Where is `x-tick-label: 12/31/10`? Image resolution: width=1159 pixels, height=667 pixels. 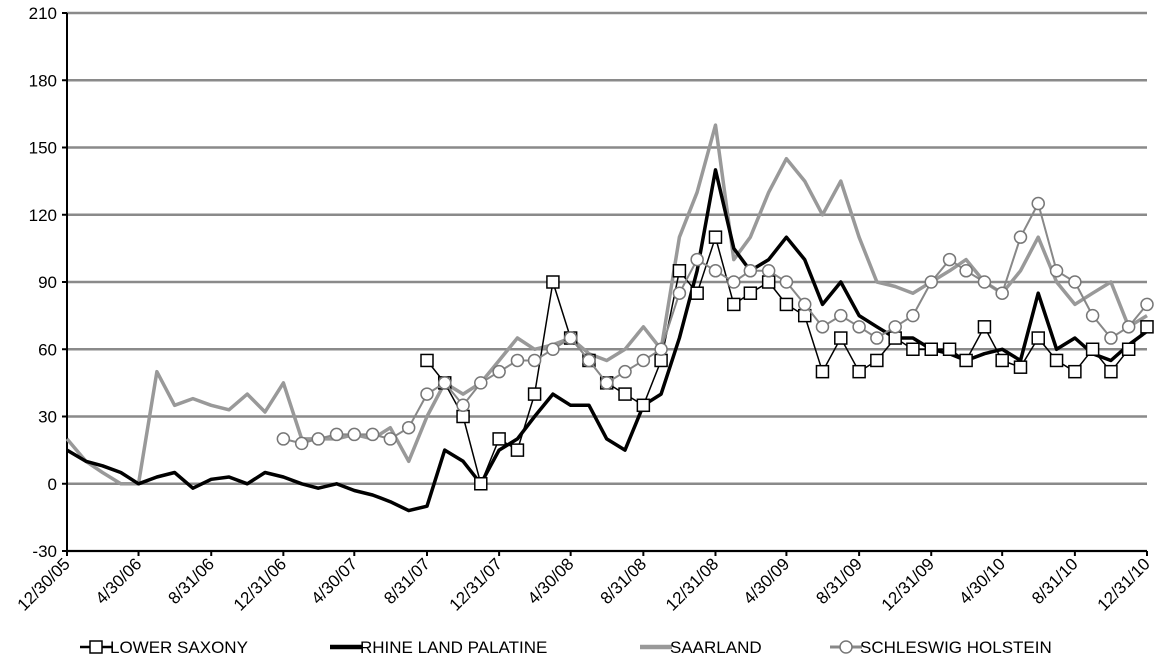 x-tick-label: 12/31/10 is located at coordinates (1124, 584).